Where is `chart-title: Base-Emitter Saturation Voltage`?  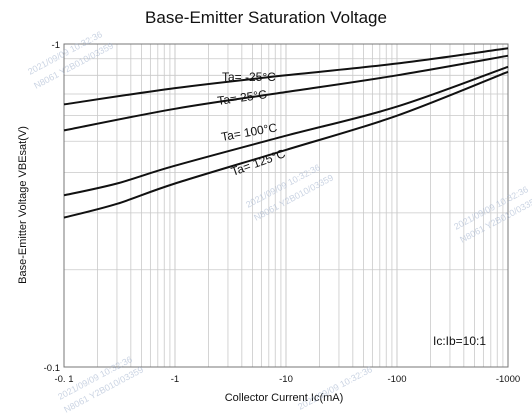
chart-title: Base-Emitter Saturation Voltage is located at coordinates (266, 17).